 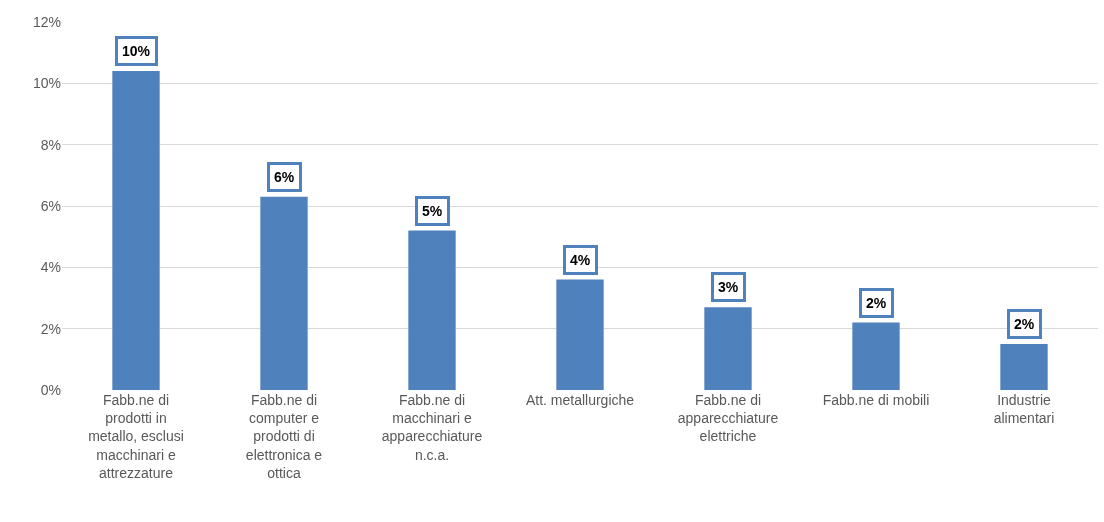 I want to click on data-label: 5%, so click(x=432, y=211).